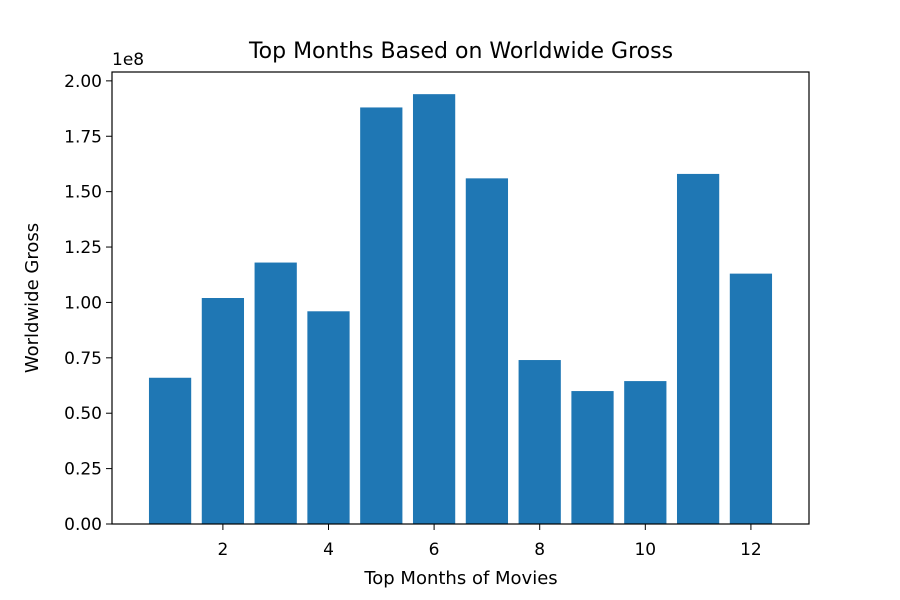  I want to click on x-tick-label: 8, so click(539, 550).